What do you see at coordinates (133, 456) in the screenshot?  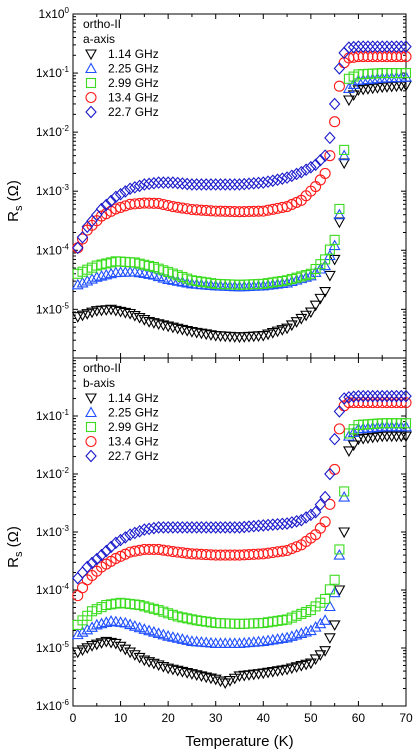 I see `legend-label: 22.7 GHz` at bounding box center [133, 456].